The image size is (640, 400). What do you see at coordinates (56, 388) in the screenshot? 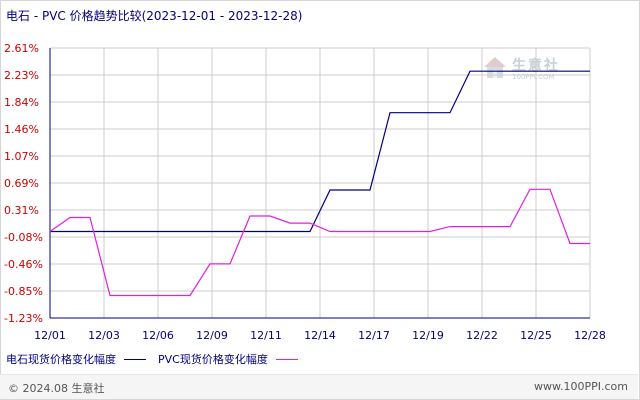
I see `copyright-text: © 2024.08 生意社` at bounding box center [56, 388].